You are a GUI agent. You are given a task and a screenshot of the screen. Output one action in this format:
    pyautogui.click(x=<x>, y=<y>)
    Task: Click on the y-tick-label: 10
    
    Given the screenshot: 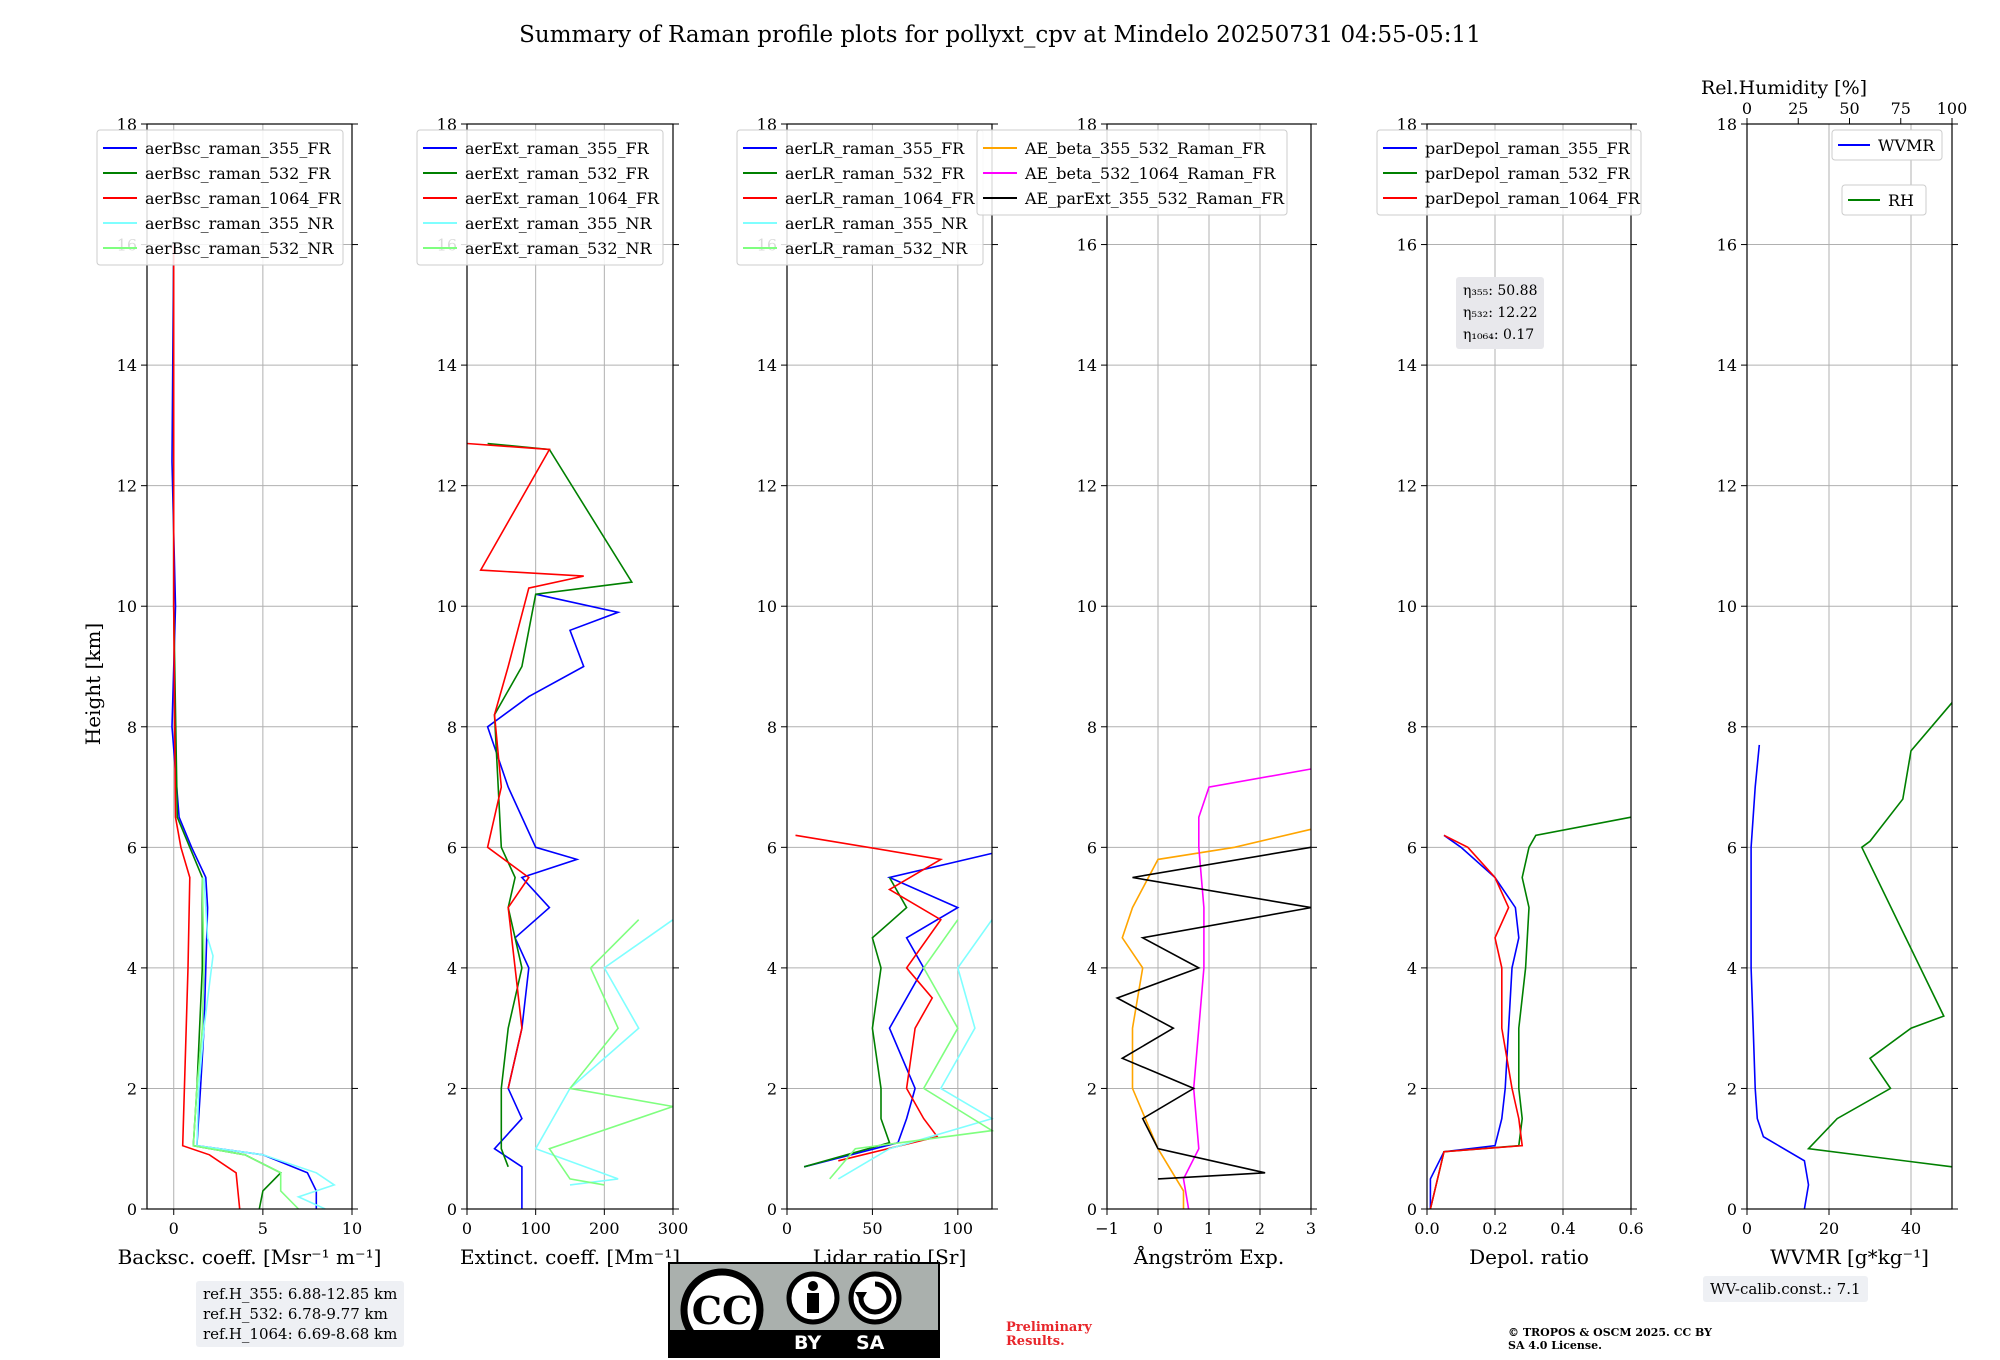 What is the action you would take?
    pyautogui.click(x=127, y=606)
    